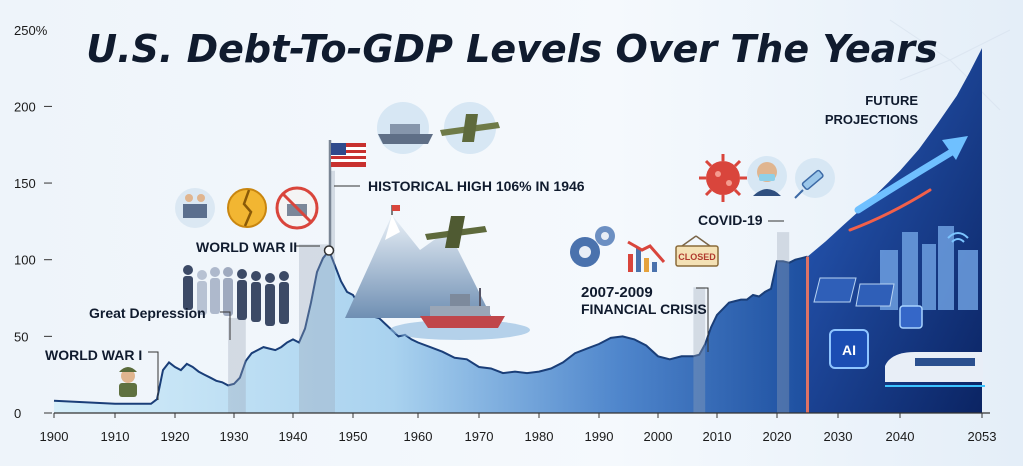  I want to click on broken-coin-icon, so click(247, 208).